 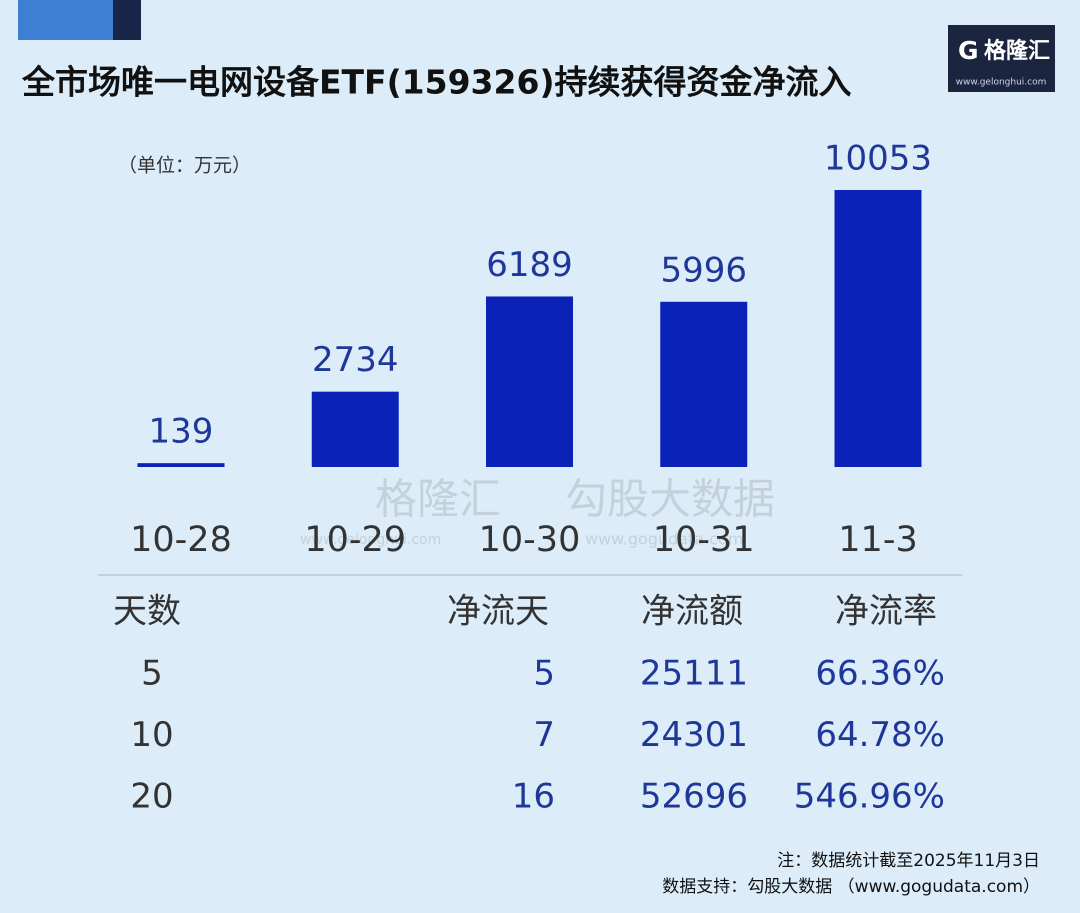 I want to click on note: 数据支持：勾股大数据 （www.gogudata.com）, so click(x=851, y=887).